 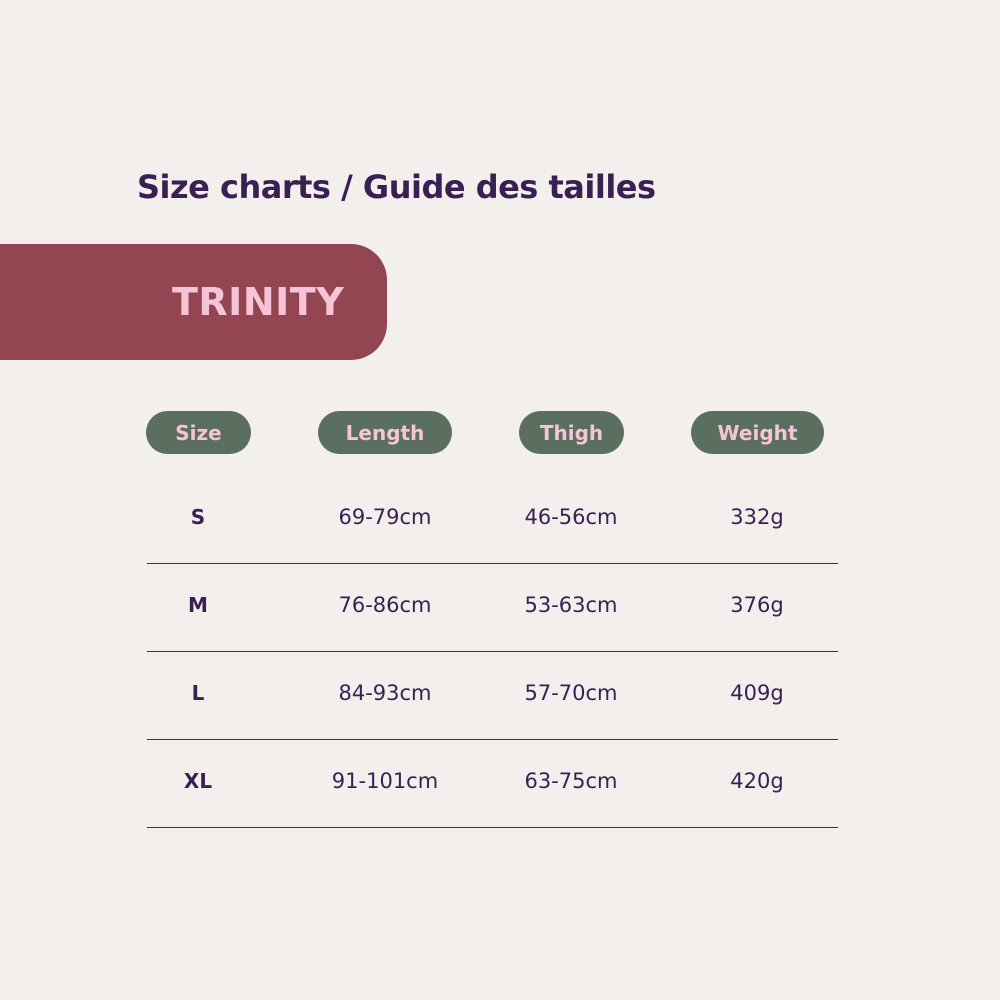 I want to click on table-cell: XL, so click(x=198, y=781).